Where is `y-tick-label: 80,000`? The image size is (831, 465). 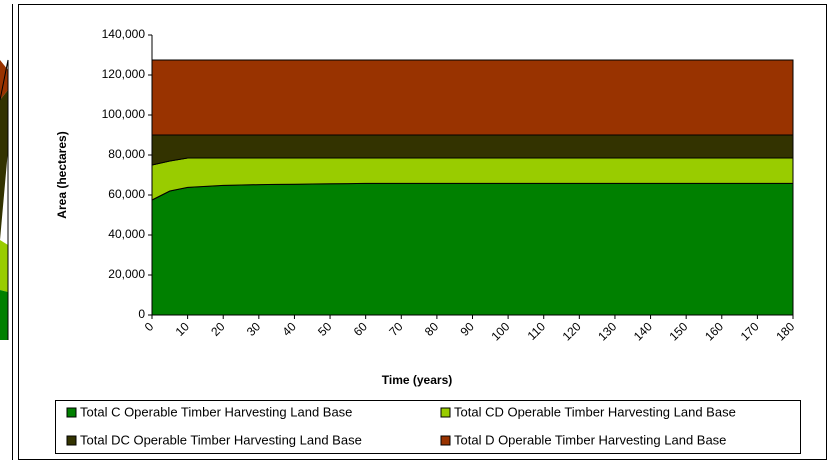
y-tick-label: 80,000 is located at coordinates (126, 154).